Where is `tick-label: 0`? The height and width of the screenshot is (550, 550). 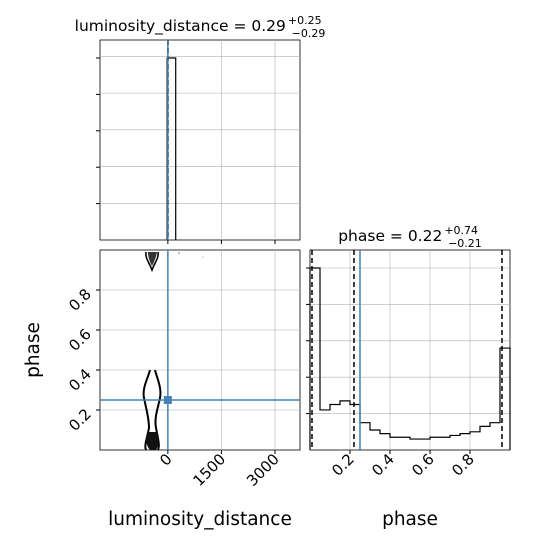 tick-label: 0 is located at coordinates (165, 459).